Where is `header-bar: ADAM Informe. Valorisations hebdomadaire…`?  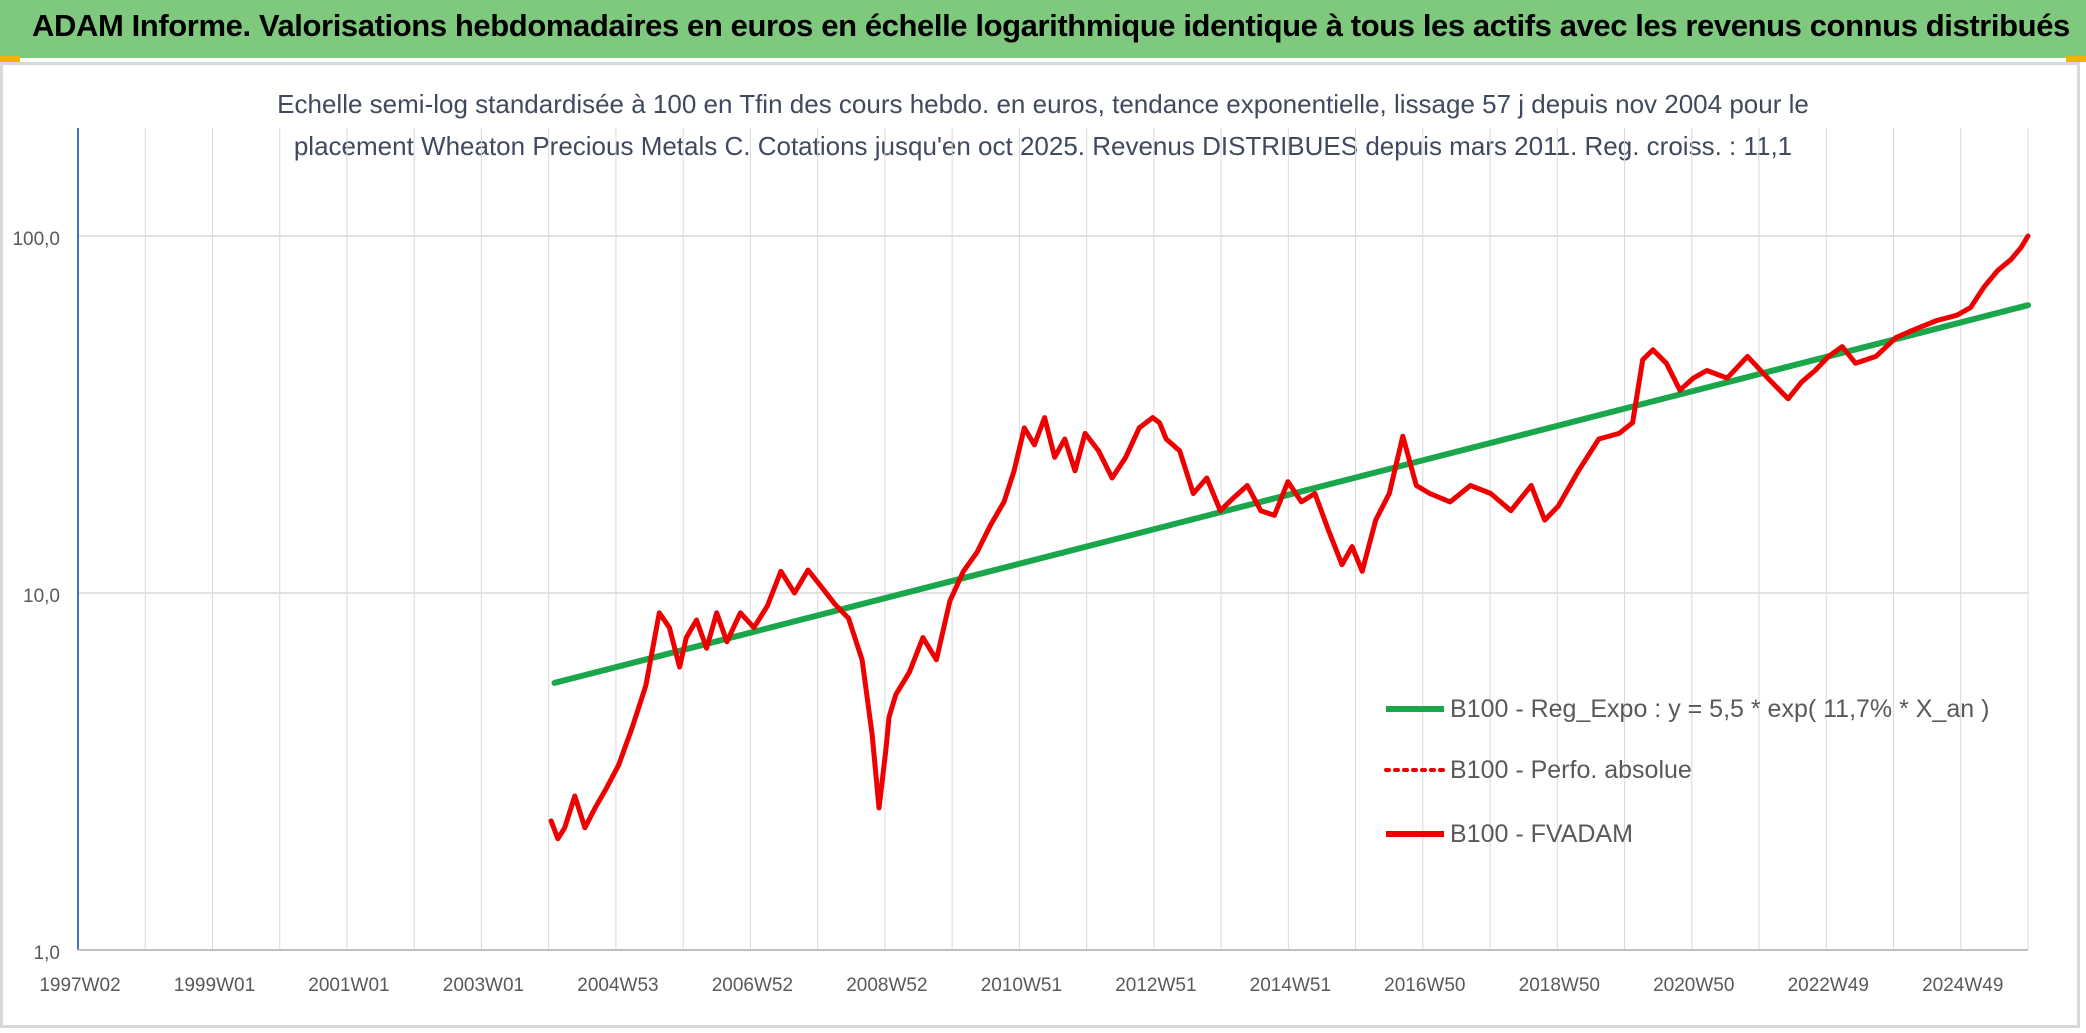 header-bar: ADAM Informe. Valorisations hebdomadaire… is located at coordinates (1043, 29).